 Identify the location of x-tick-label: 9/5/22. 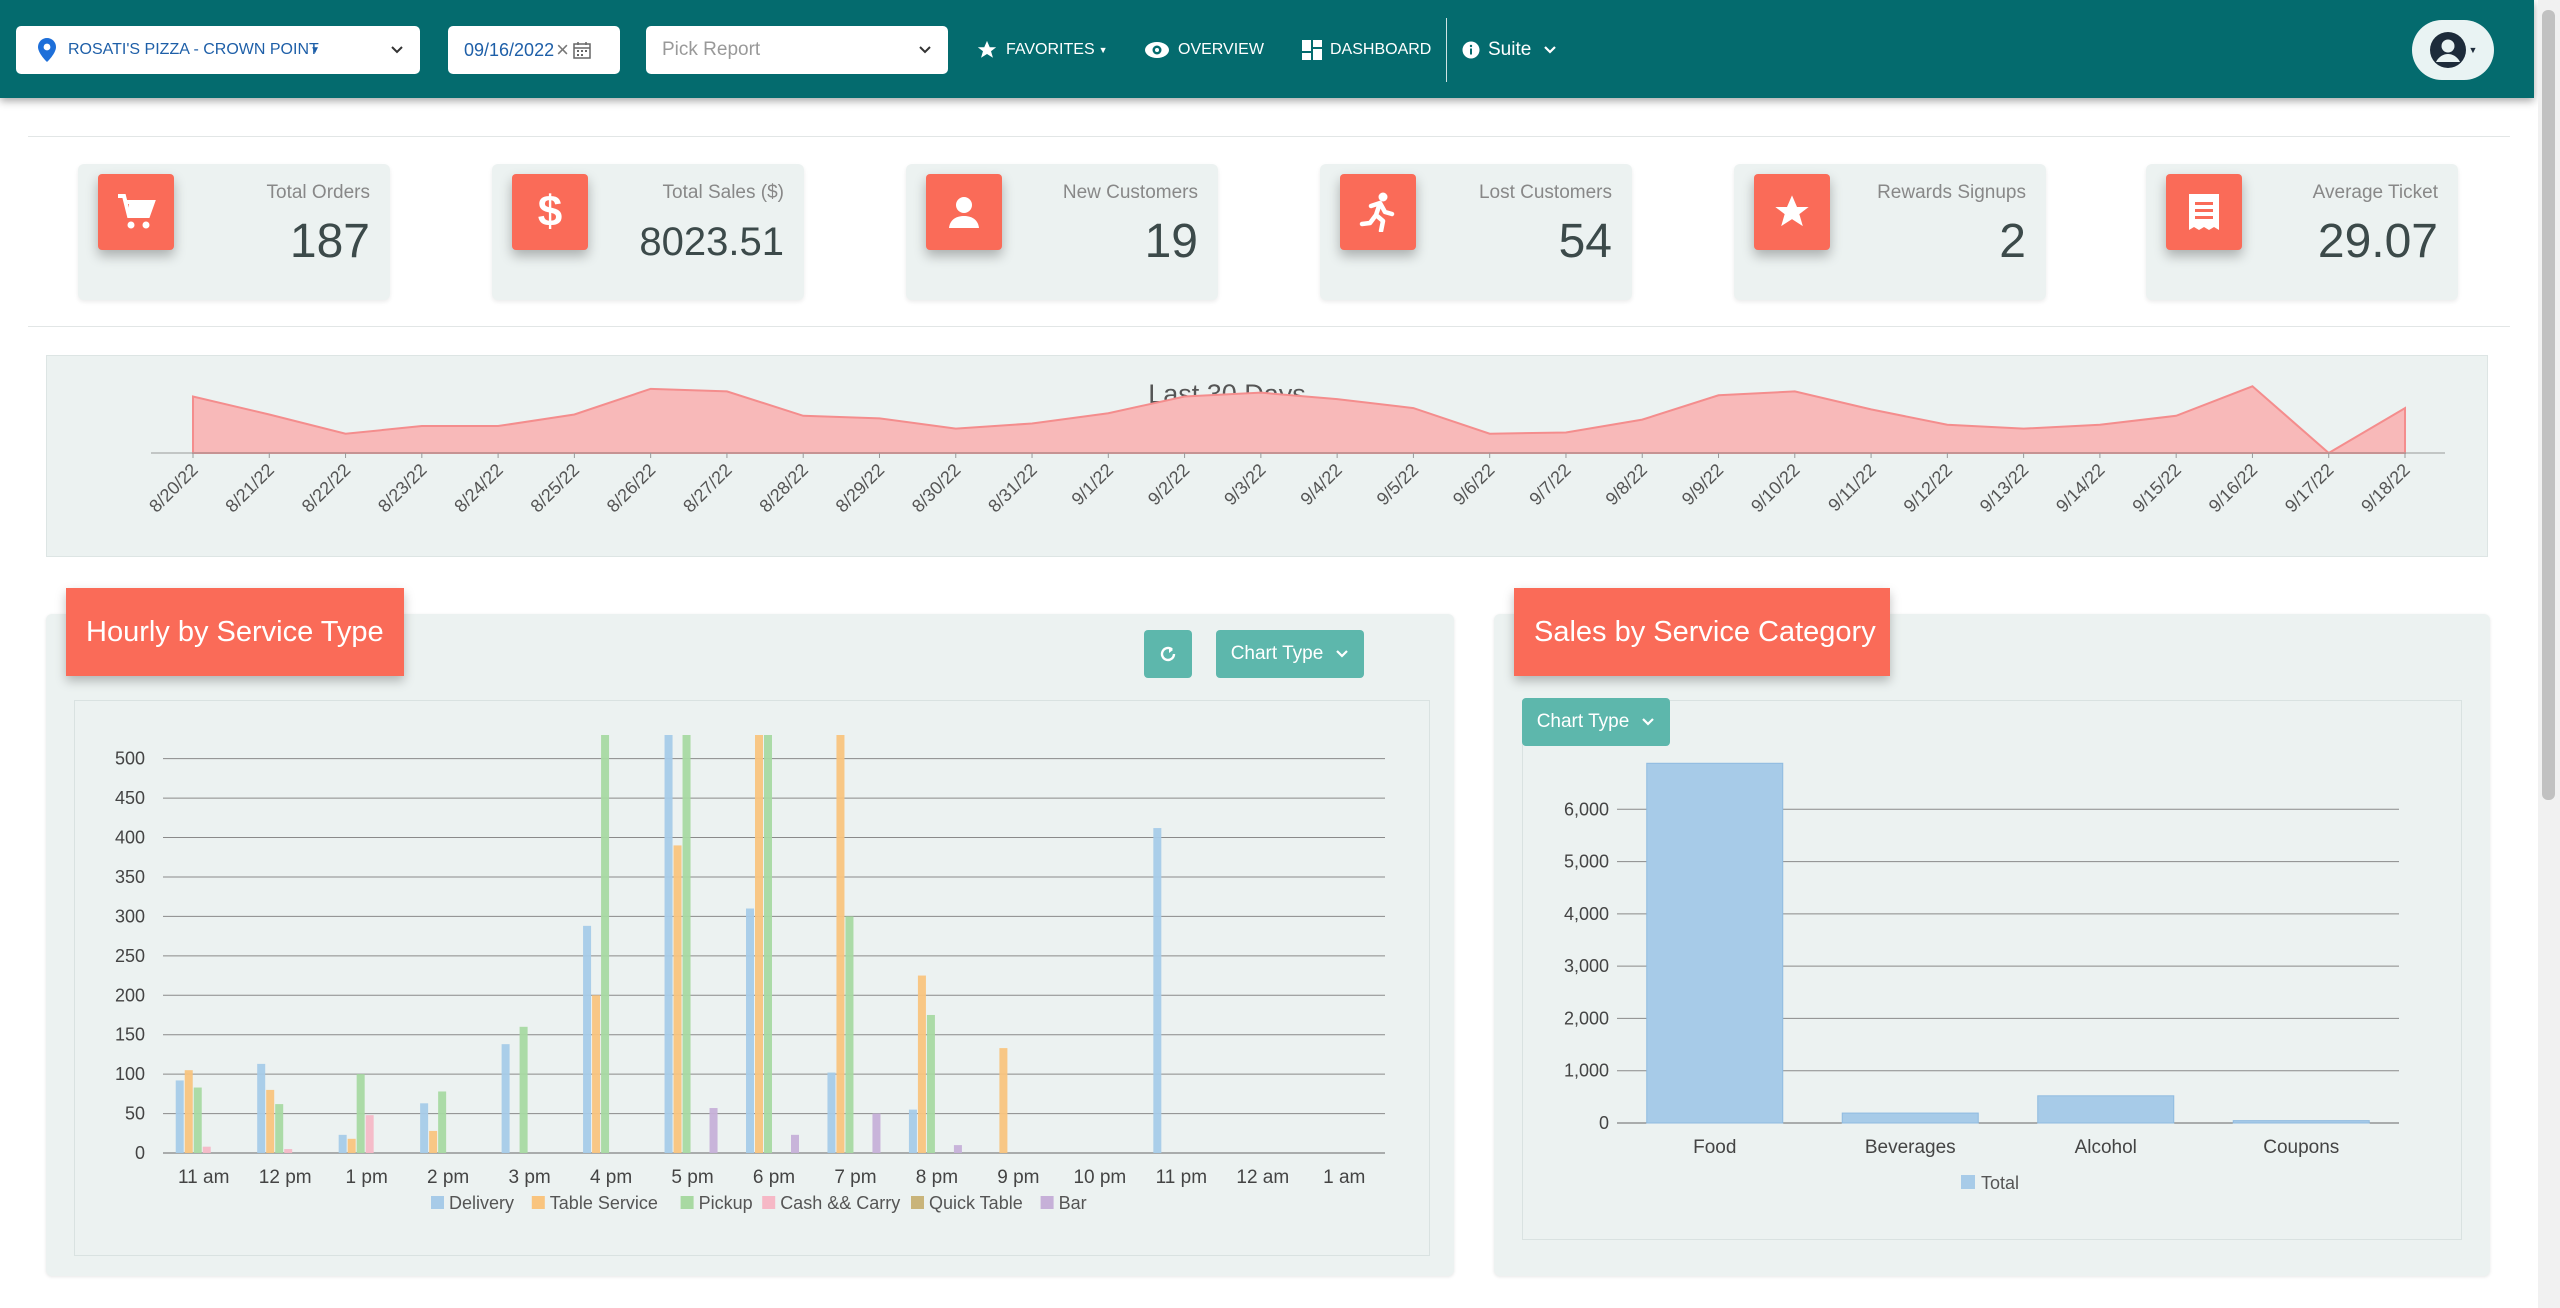
(1398, 485).